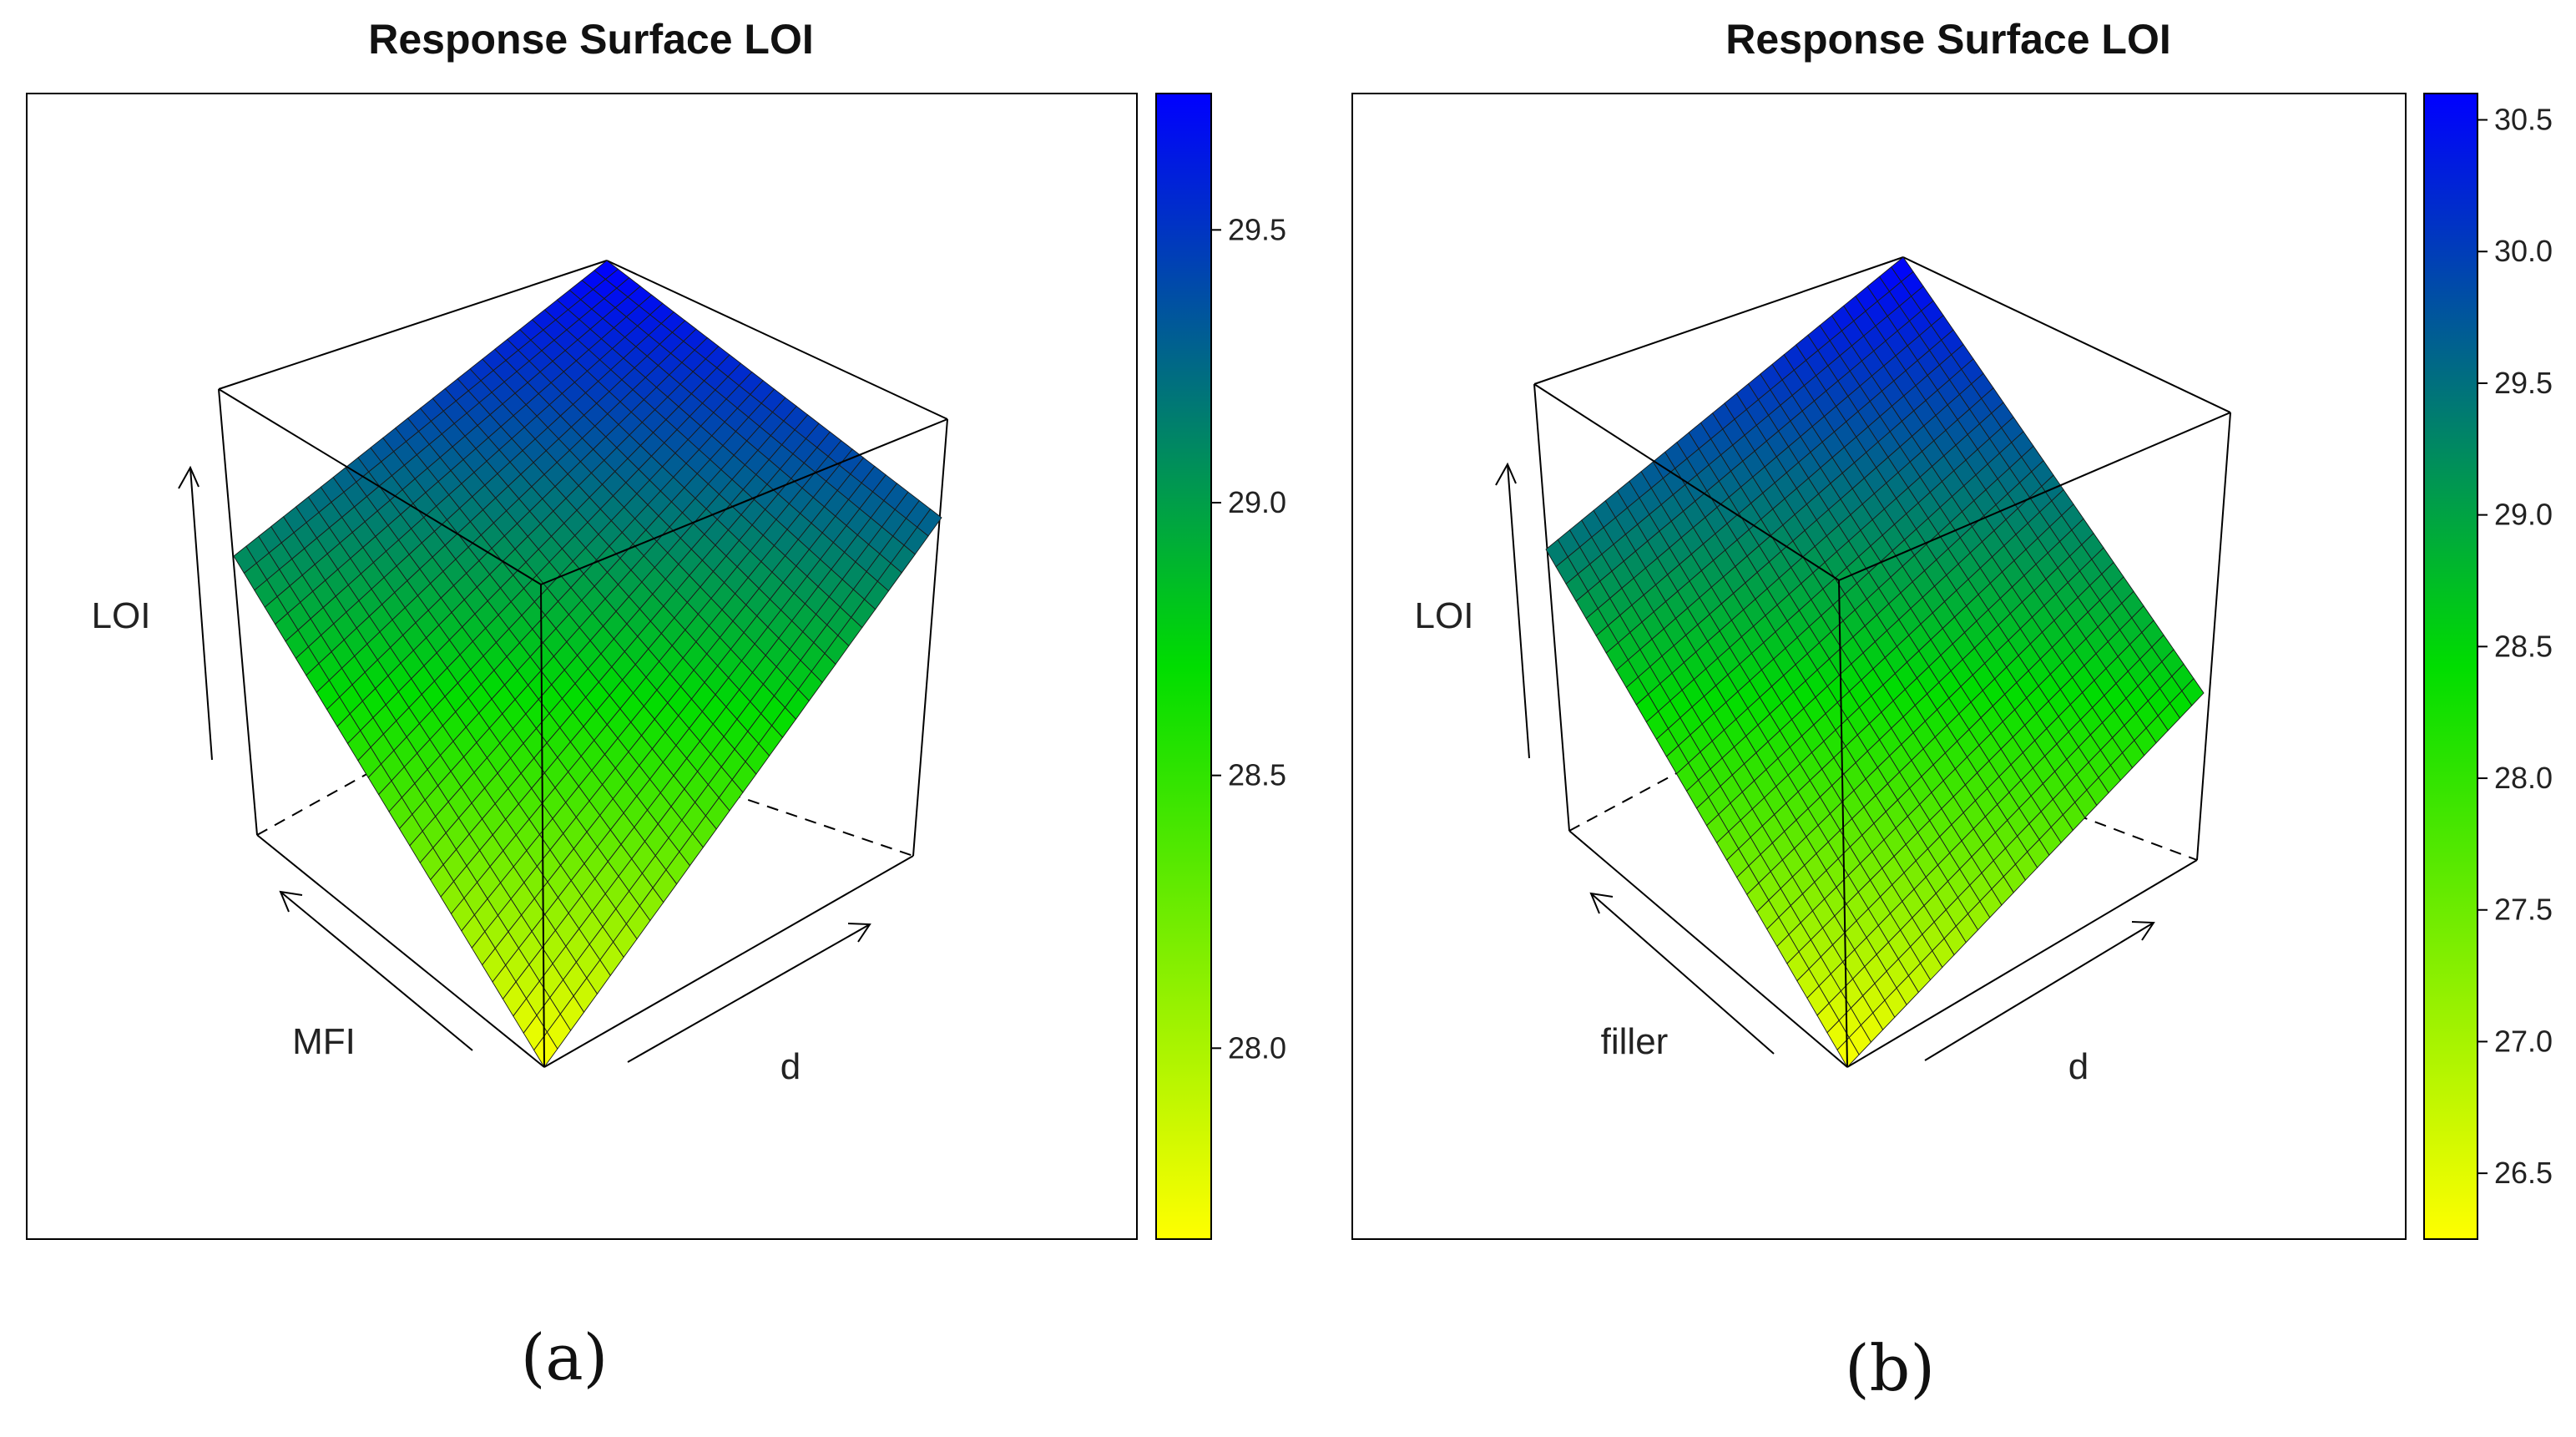 The height and width of the screenshot is (1437, 2576). Describe the element at coordinates (1825, 761) in the screenshot. I see `panel-b-axis-arrows` at that location.